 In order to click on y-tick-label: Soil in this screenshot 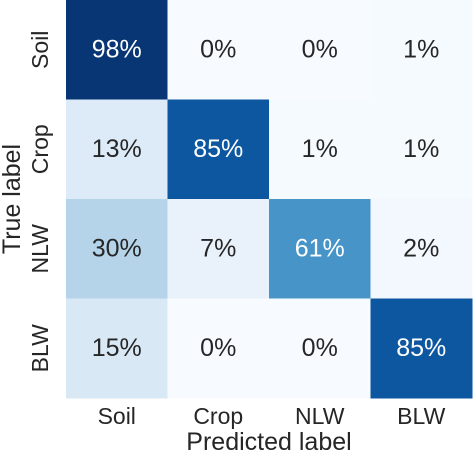, I will do `click(40, 50)`.